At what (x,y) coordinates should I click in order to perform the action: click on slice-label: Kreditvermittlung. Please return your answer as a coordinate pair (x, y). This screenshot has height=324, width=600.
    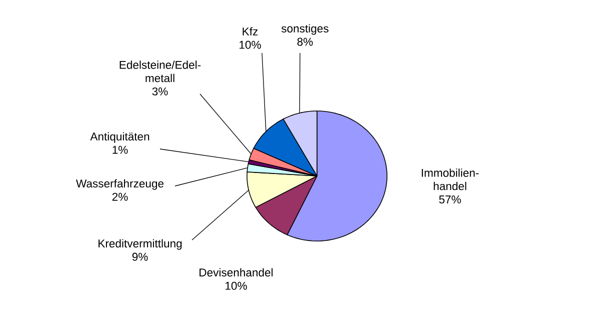
    Looking at the image, I should click on (140, 244).